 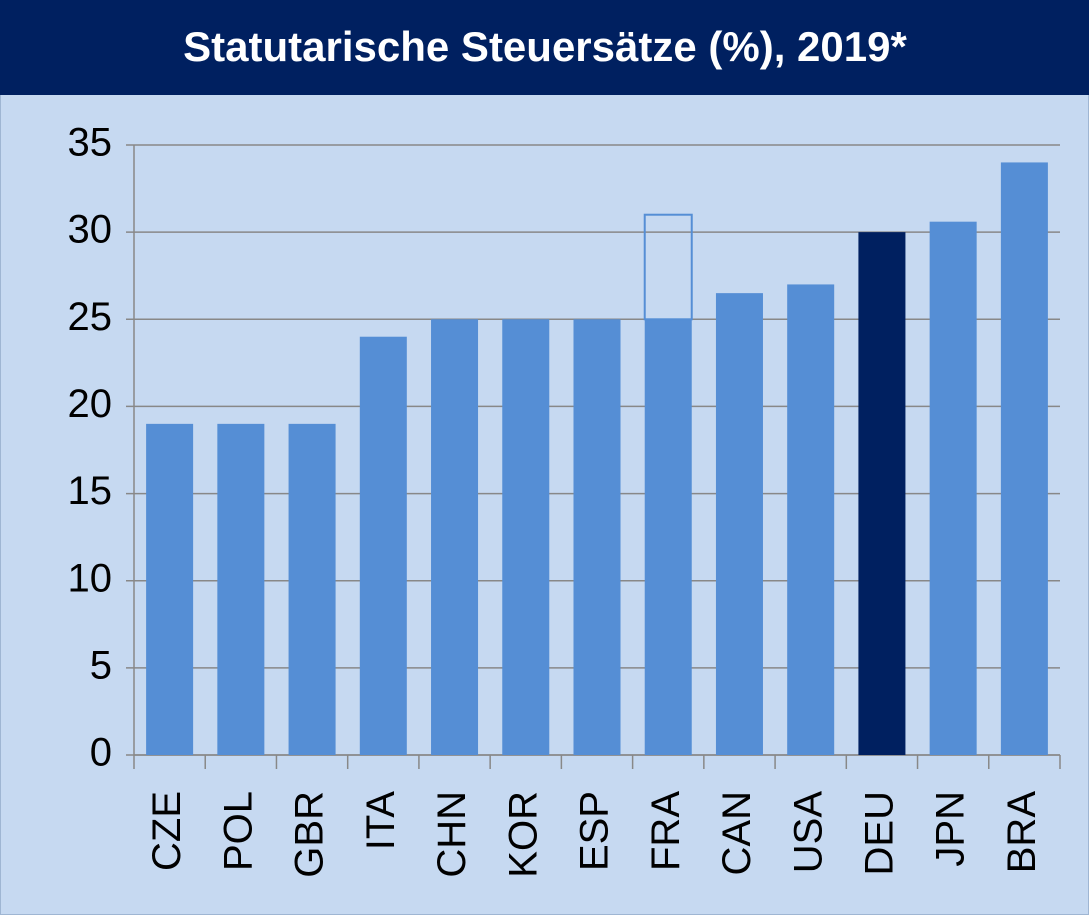 What do you see at coordinates (90, 404) in the screenshot?
I see `y-tick-label: 20` at bounding box center [90, 404].